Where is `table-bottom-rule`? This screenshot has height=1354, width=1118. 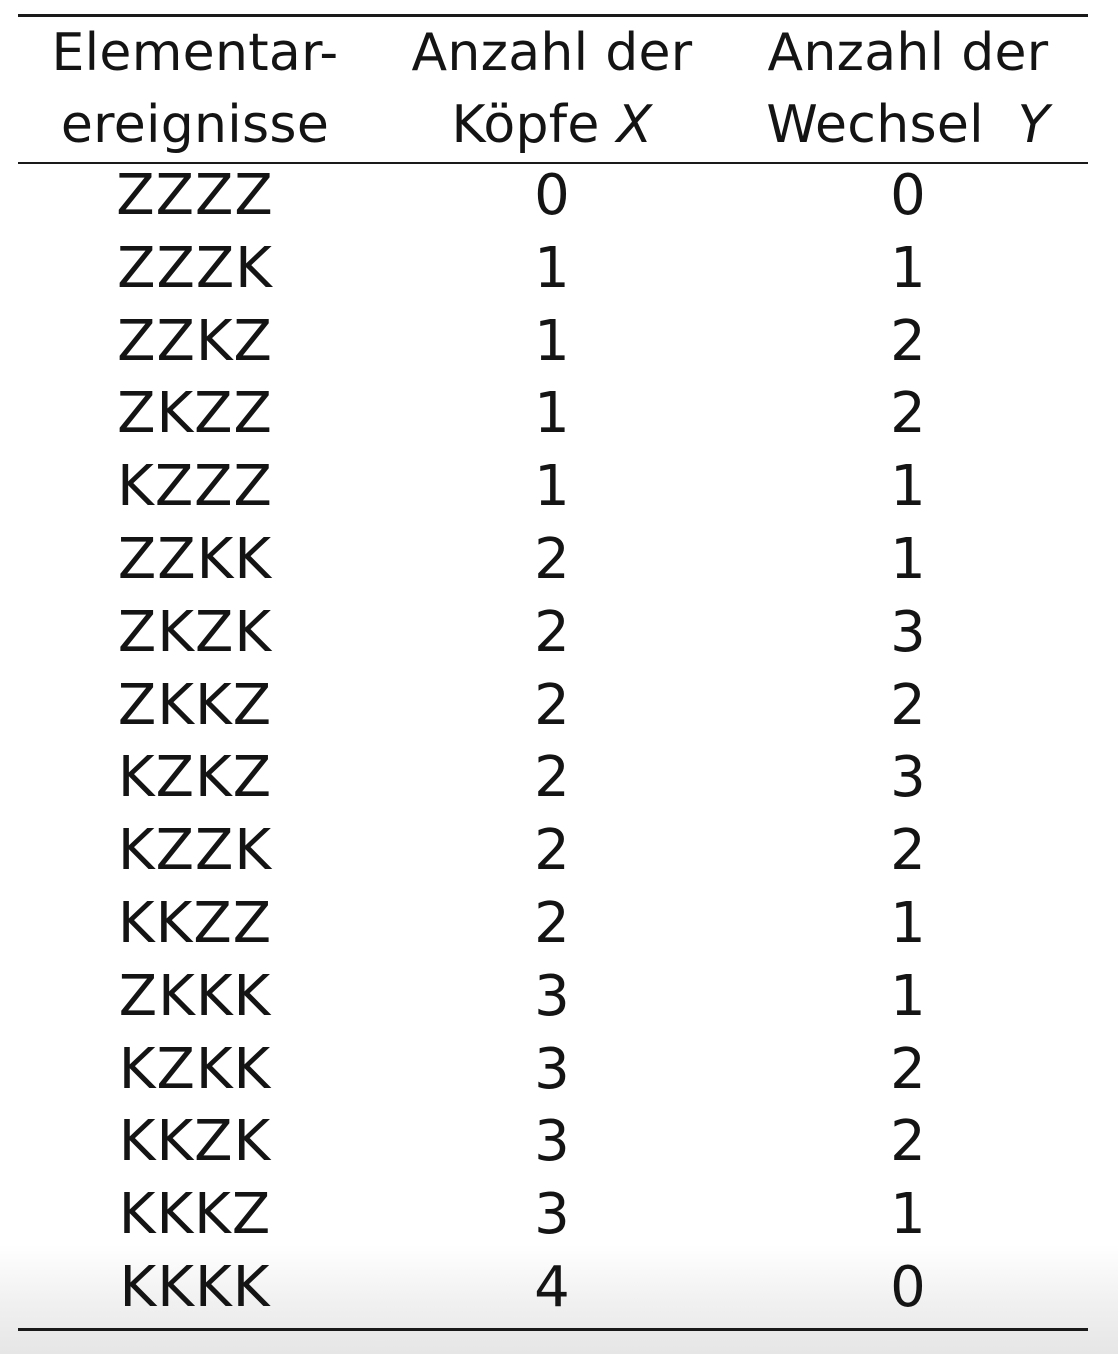
table-bottom-rule is located at coordinates (553, 1329).